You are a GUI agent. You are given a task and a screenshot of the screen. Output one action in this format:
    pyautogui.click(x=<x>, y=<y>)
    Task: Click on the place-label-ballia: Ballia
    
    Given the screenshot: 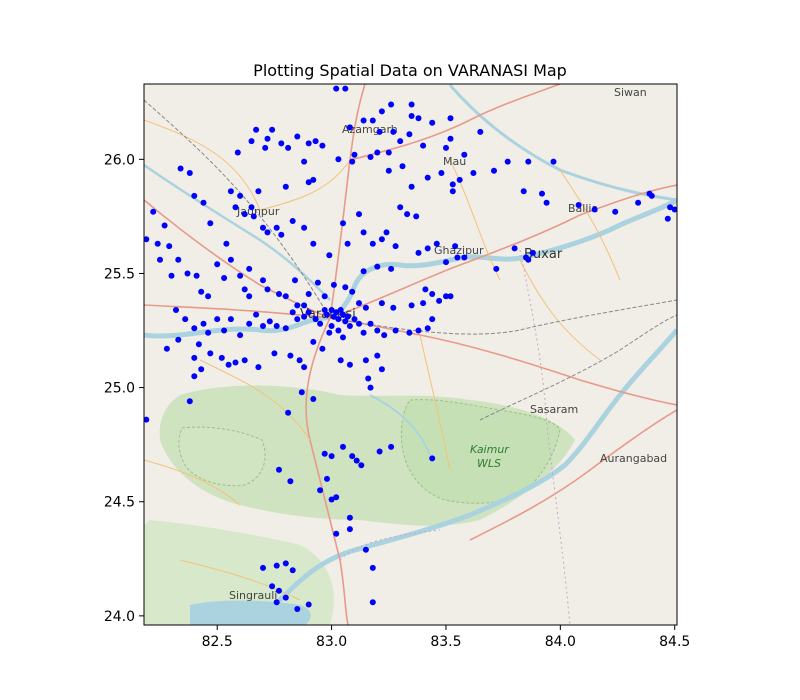 What is the action you would take?
    pyautogui.click(x=583, y=208)
    